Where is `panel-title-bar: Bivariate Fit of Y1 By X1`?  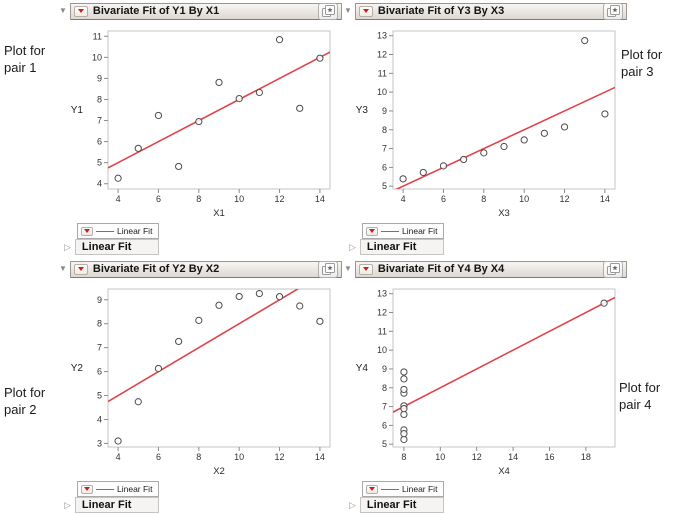
panel-title-bar: Bivariate Fit of Y1 By X1 is located at coordinates (205, 11).